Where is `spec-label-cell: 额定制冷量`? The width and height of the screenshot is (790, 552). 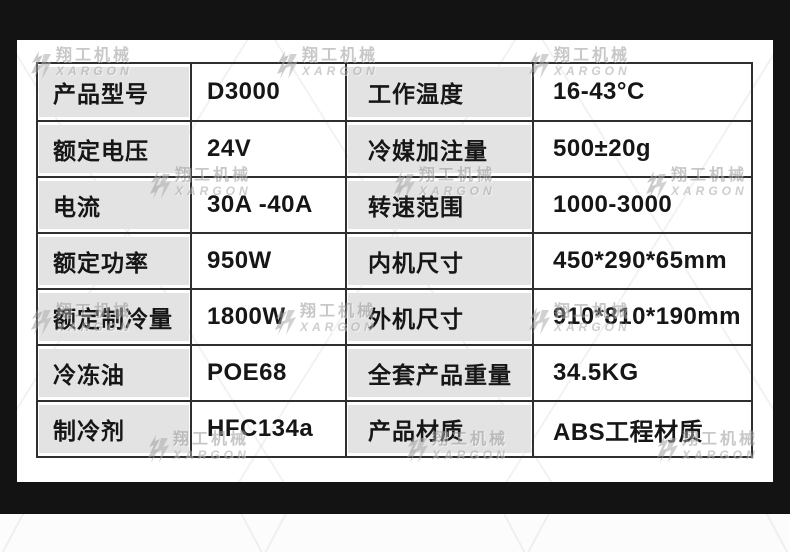
spec-label-cell: 额定制冷量 is located at coordinates (114, 316).